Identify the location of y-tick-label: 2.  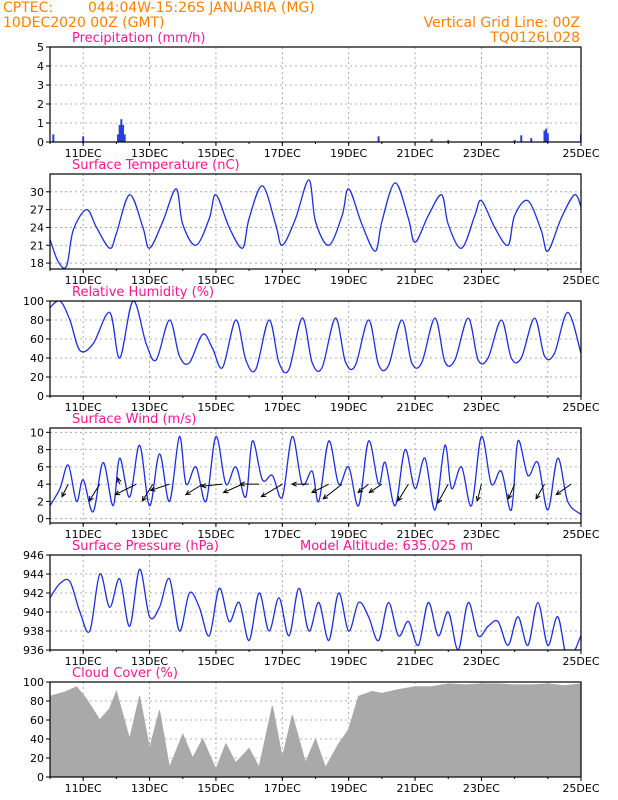
(40, 104).